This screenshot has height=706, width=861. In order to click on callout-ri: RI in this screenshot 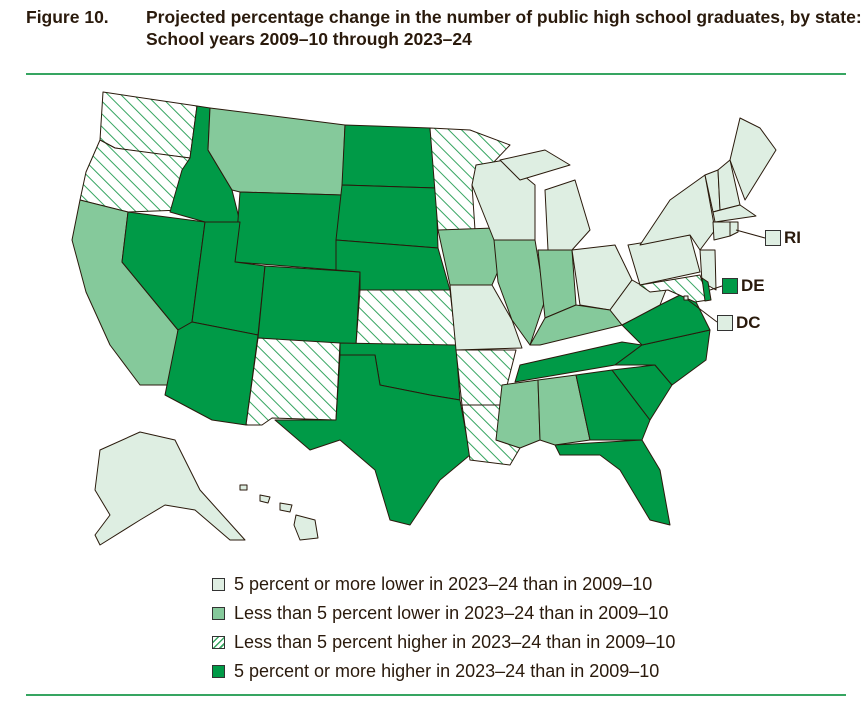, I will do `click(783, 238)`.